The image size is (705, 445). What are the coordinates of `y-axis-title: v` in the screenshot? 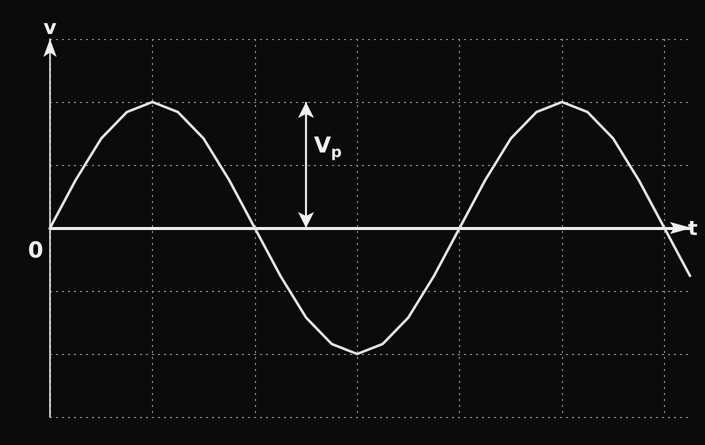 It's located at (50, 27).